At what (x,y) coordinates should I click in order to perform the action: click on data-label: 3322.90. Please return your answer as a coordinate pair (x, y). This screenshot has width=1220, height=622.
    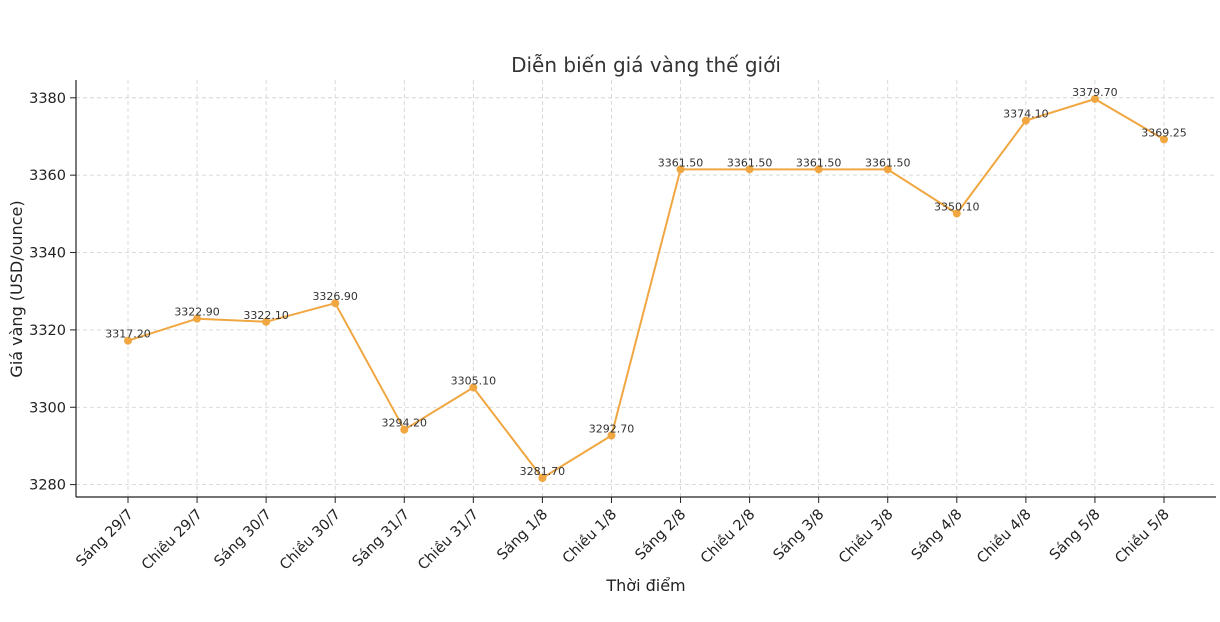
    Looking at the image, I should click on (197, 312).